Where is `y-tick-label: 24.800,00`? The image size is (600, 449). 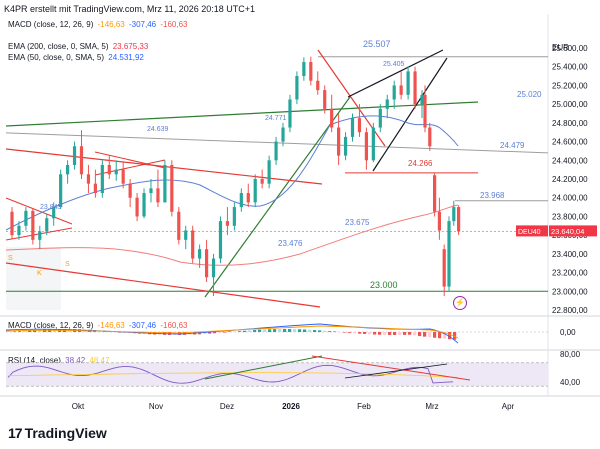
y-tick-label: 24.800,00 is located at coordinates (570, 123).